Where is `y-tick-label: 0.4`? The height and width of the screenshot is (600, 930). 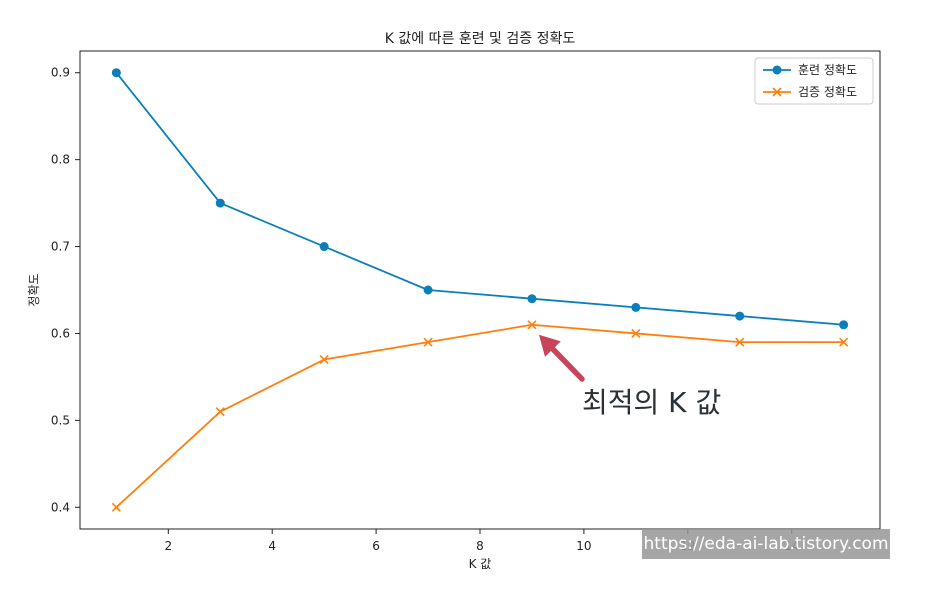
y-tick-label: 0.4 is located at coordinates (60, 507).